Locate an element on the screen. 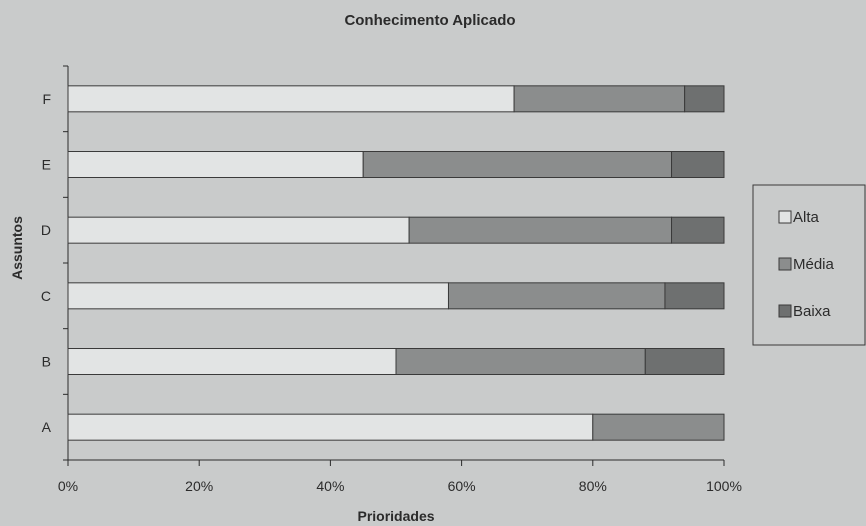  x-tick-label: 100% is located at coordinates (724, 486).